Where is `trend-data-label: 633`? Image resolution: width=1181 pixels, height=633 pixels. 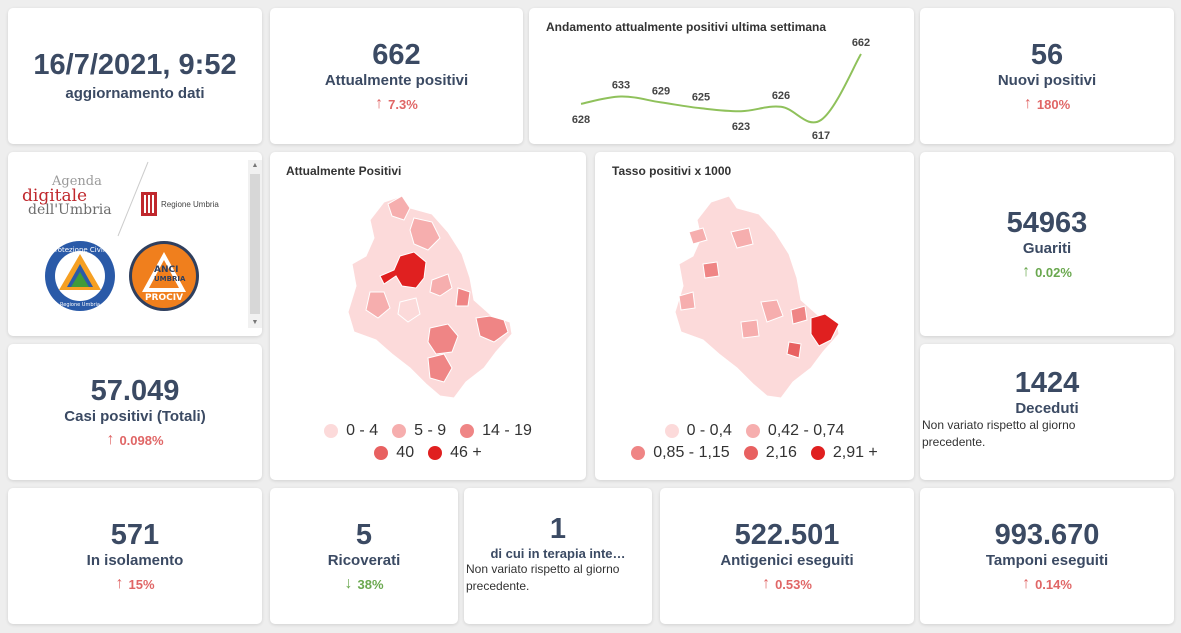
trend-data-label: 633 is located at coordinates (621, 86).